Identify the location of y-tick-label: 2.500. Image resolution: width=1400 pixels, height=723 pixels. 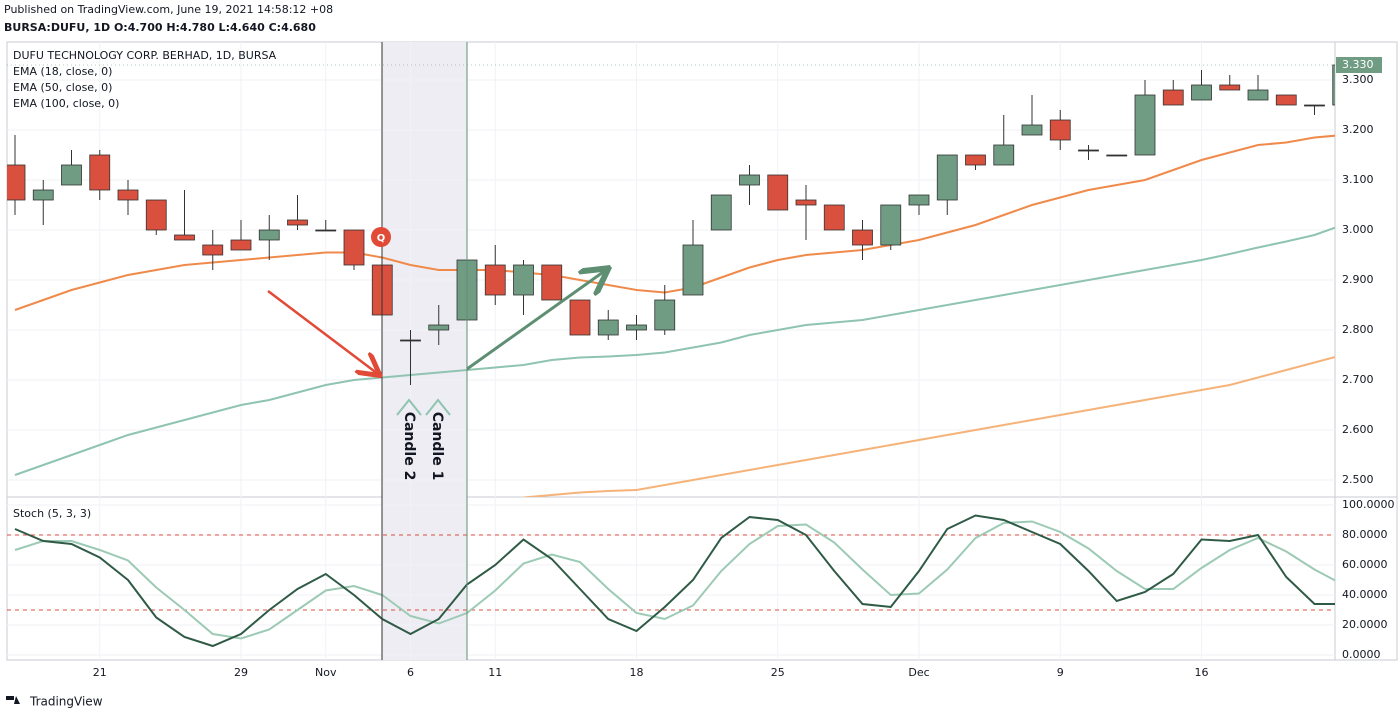
(1358, 479).